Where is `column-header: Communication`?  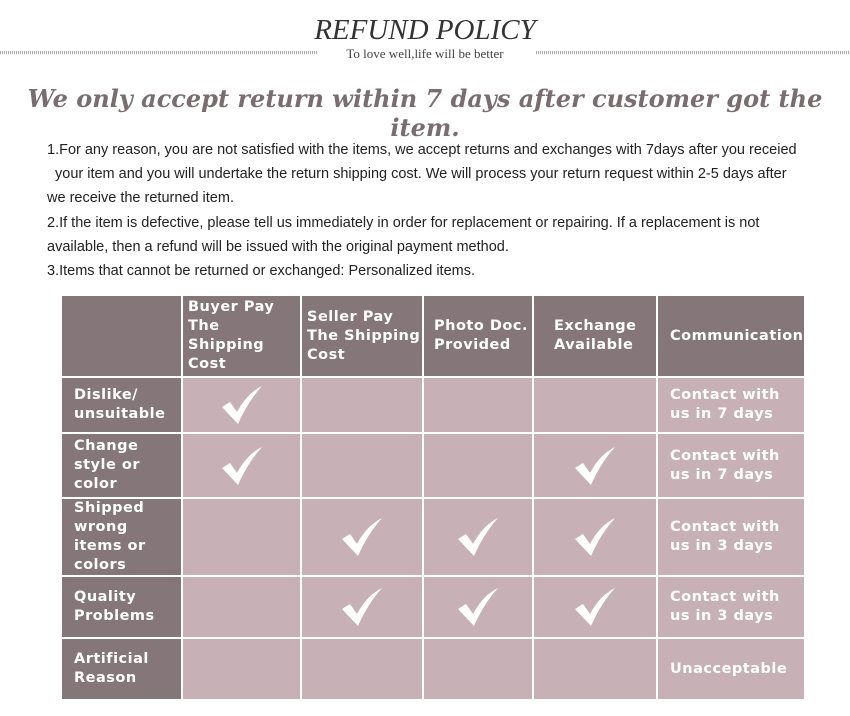
column-header: Communication is located at coordinates (731, 336).